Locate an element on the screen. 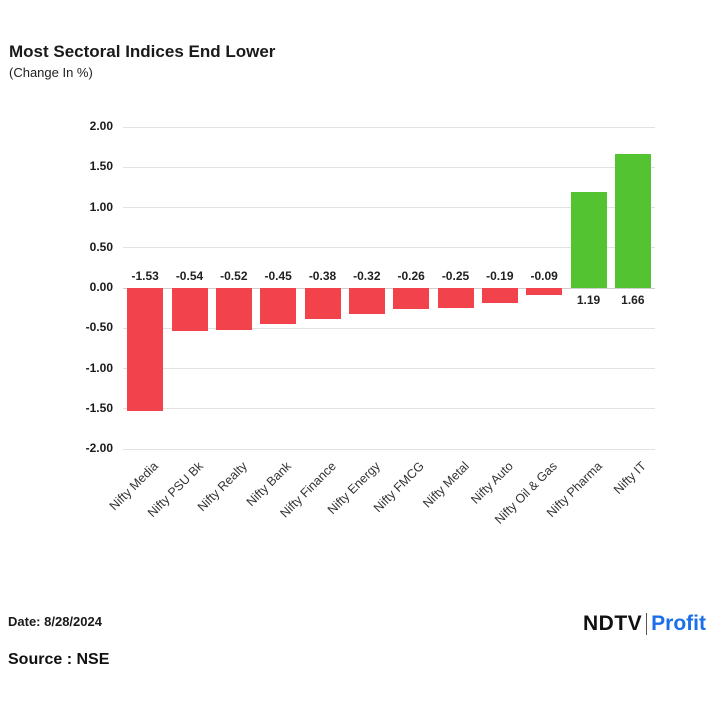 This screenshot has width=720, height=720. y-axis-tick-label: 1.00 is located at coordinates (101, 206).